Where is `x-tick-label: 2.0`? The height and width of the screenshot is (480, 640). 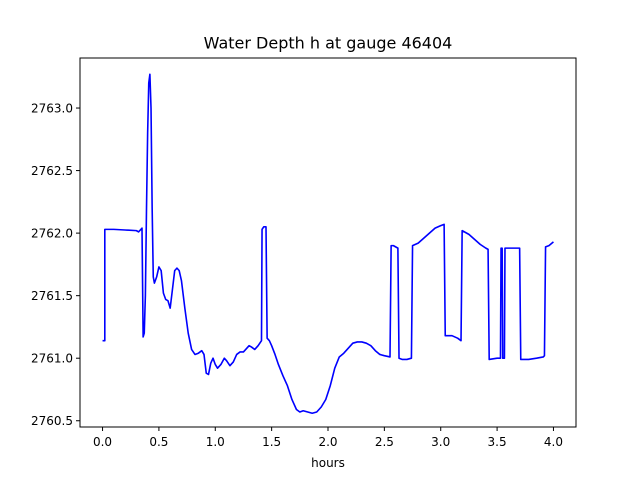
x-tick-label: 2.0 is located at coordinates (327, 442).